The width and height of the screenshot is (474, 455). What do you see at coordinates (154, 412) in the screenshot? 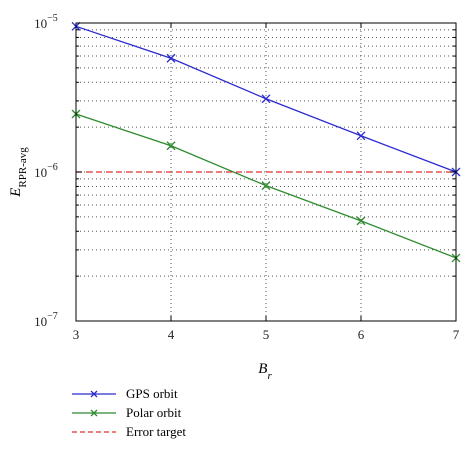
I see `legend-label: Polar orbit` at bounding box center [154, 412].